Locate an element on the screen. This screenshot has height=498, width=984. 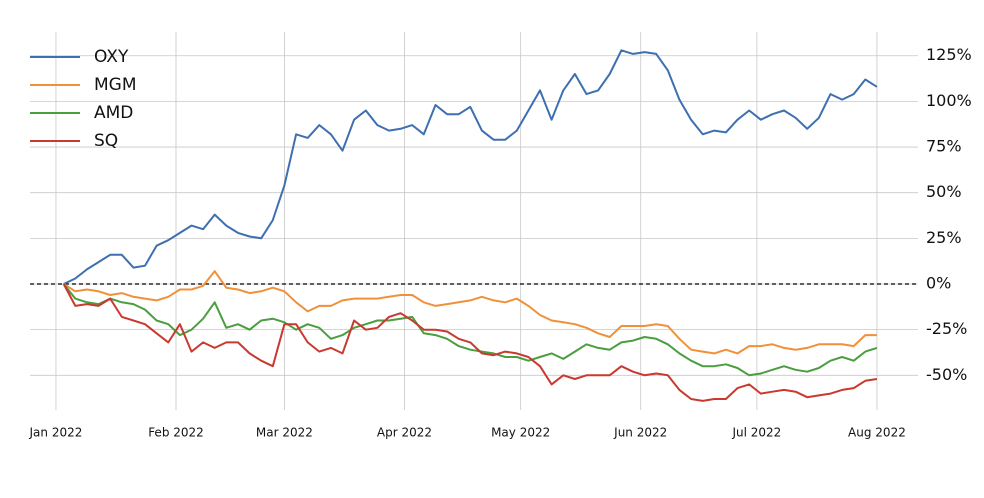
x-tick-label: Jul 2022 is located at coordinates (756, 433).